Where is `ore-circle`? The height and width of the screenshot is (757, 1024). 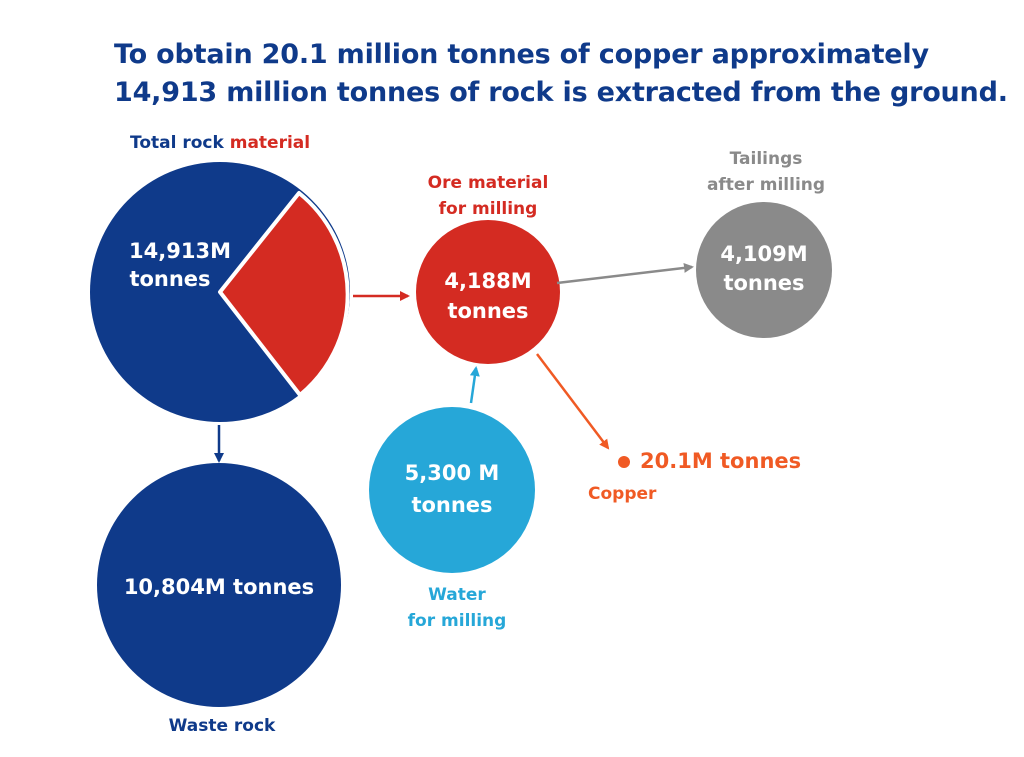
ore-circle is located at coordinates (488, 292).